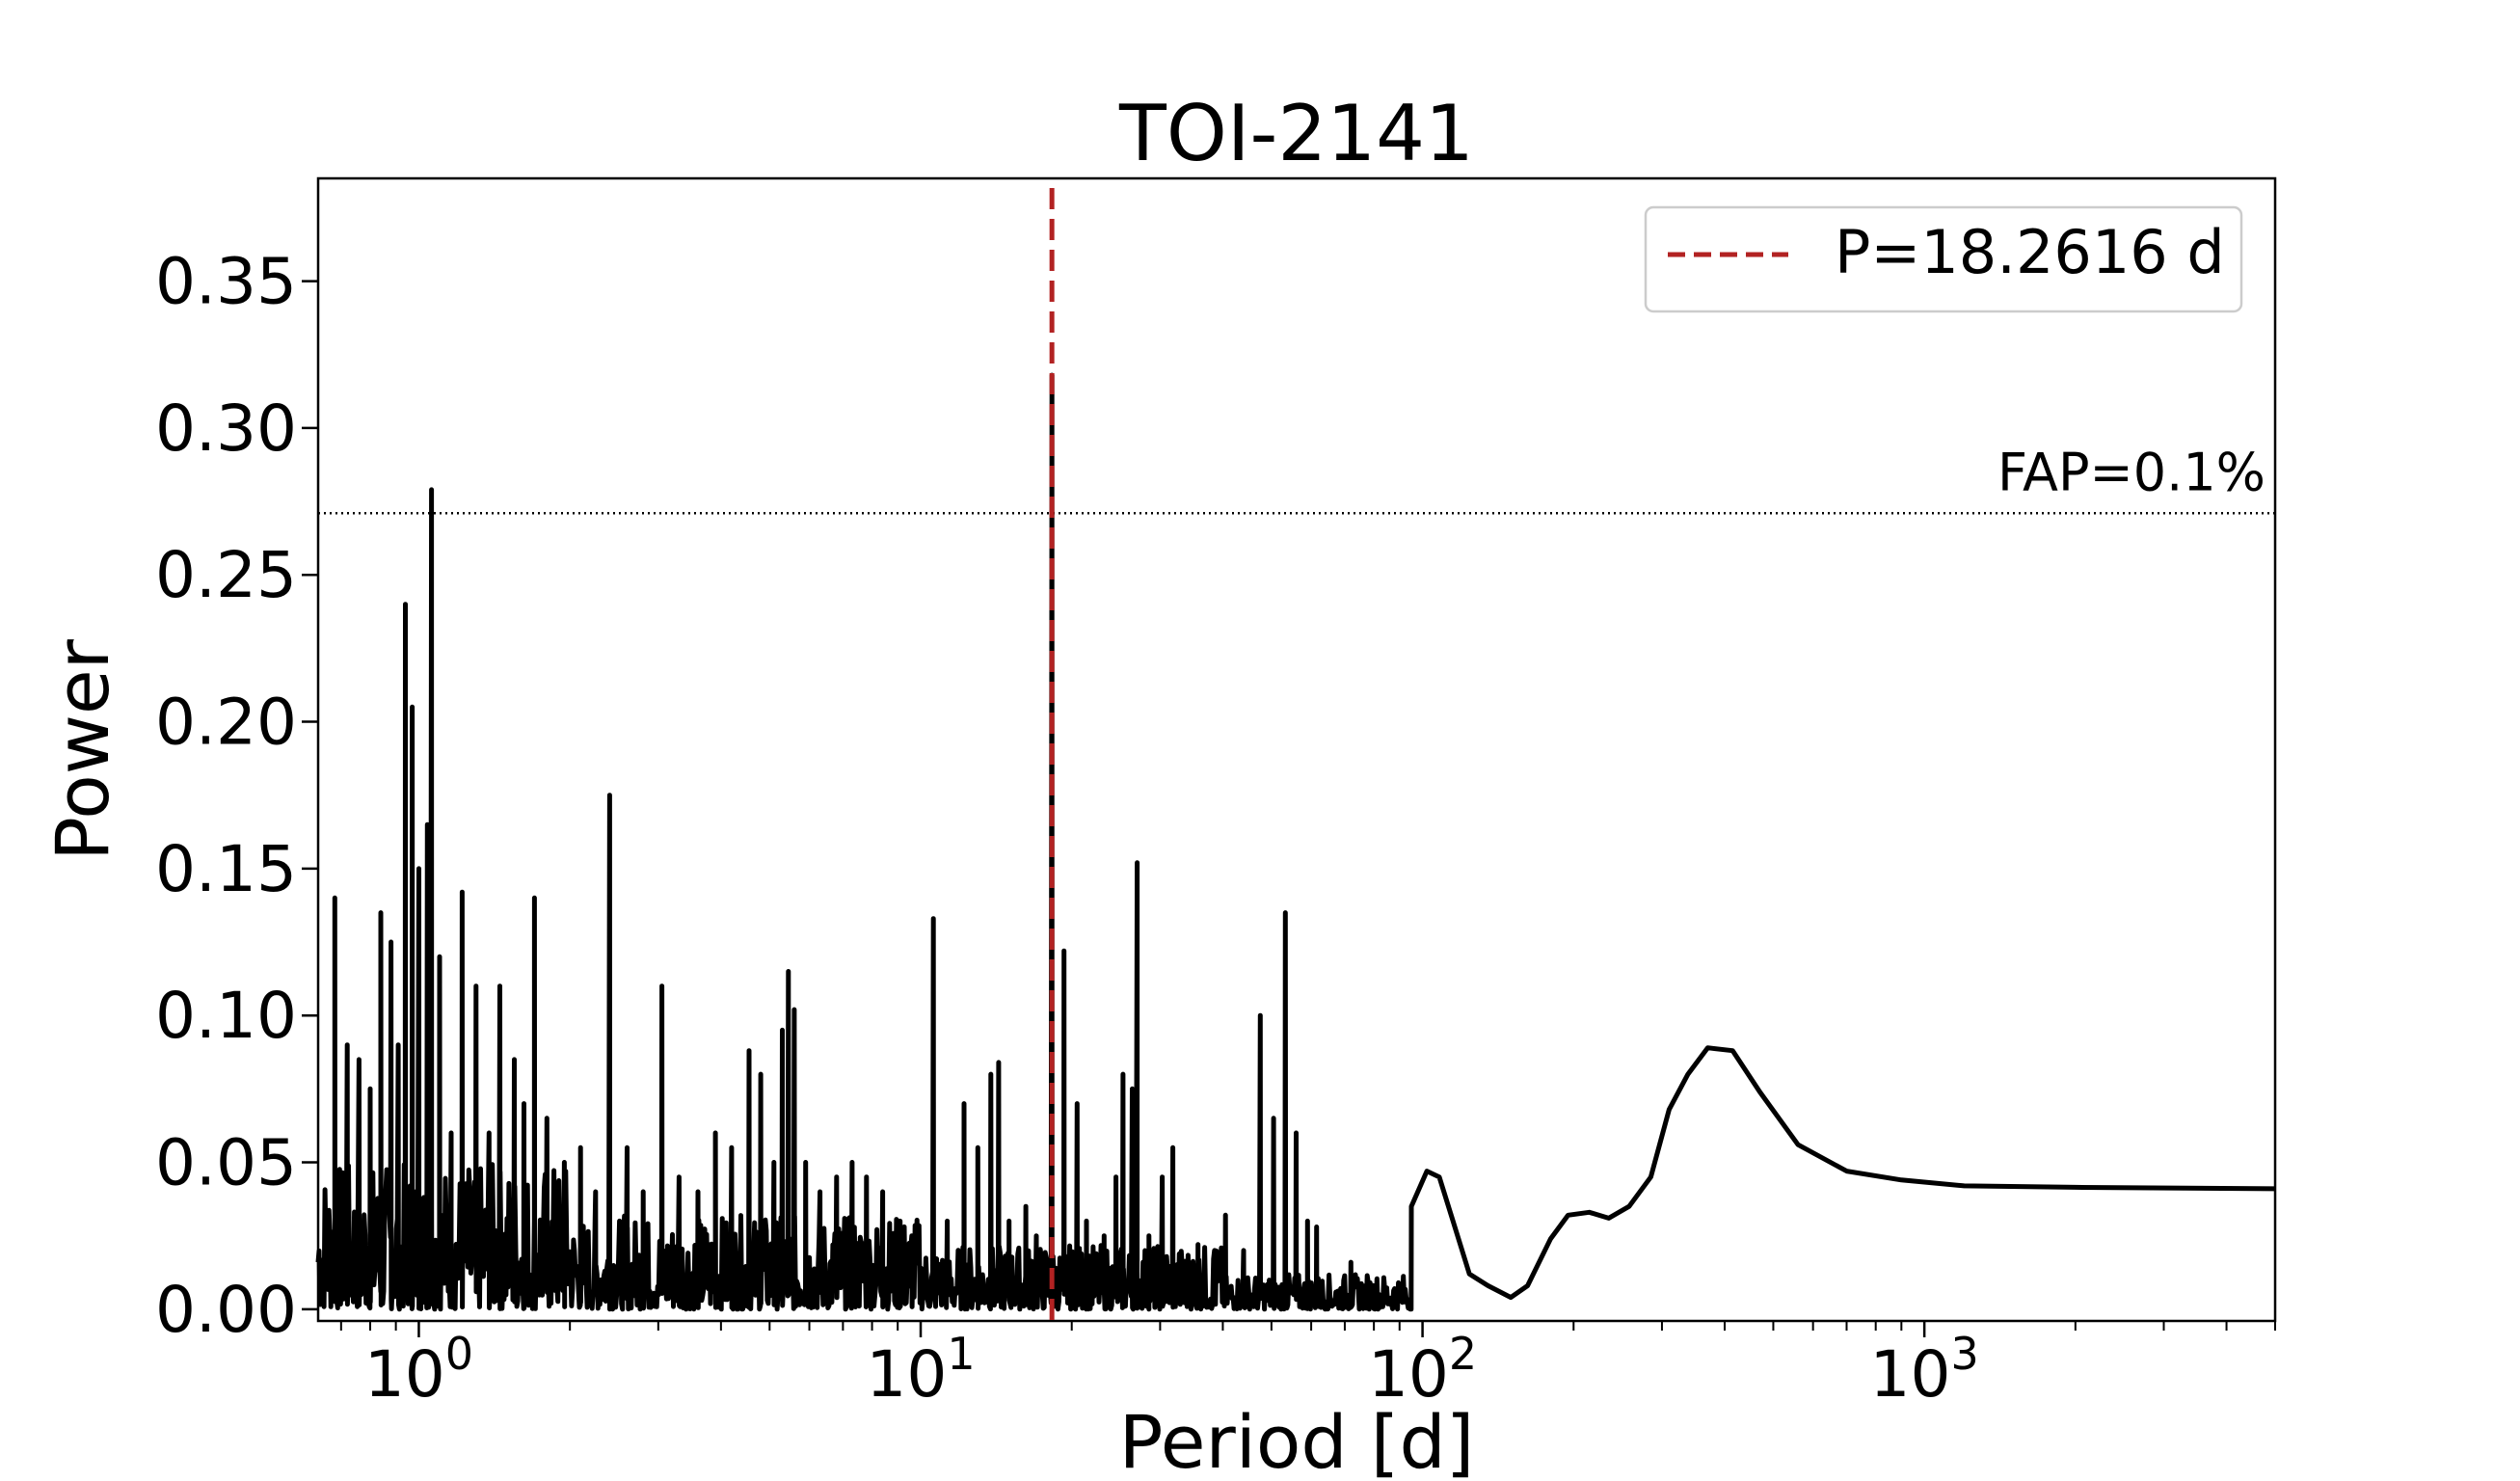 This screenshot has height=1481, width=2520. I want to click on y-tick-label: 0.35, so click(226, 282).